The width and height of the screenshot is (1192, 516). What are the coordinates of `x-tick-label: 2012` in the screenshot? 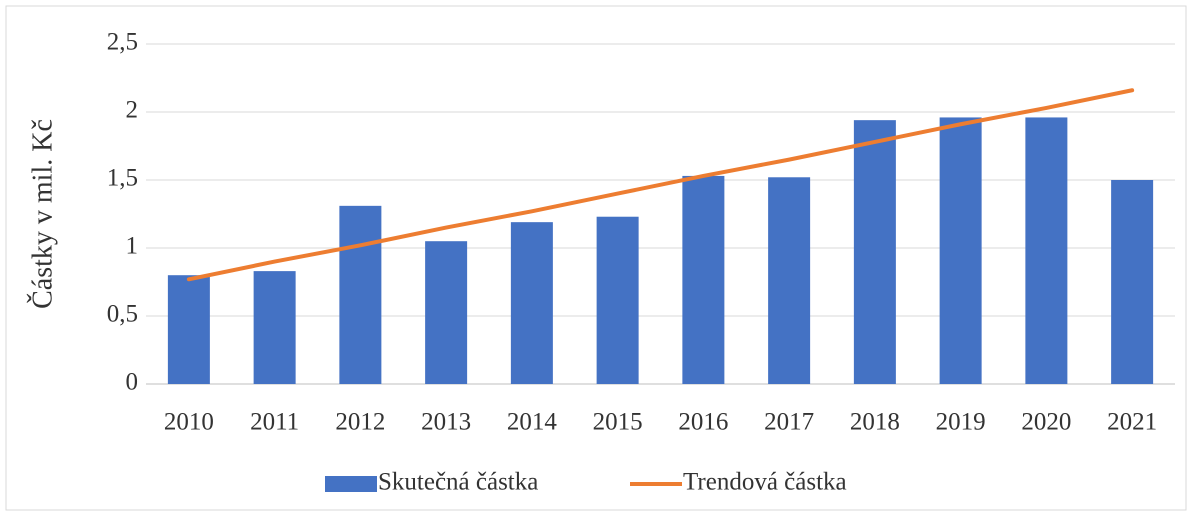 It's located at (360, 422).